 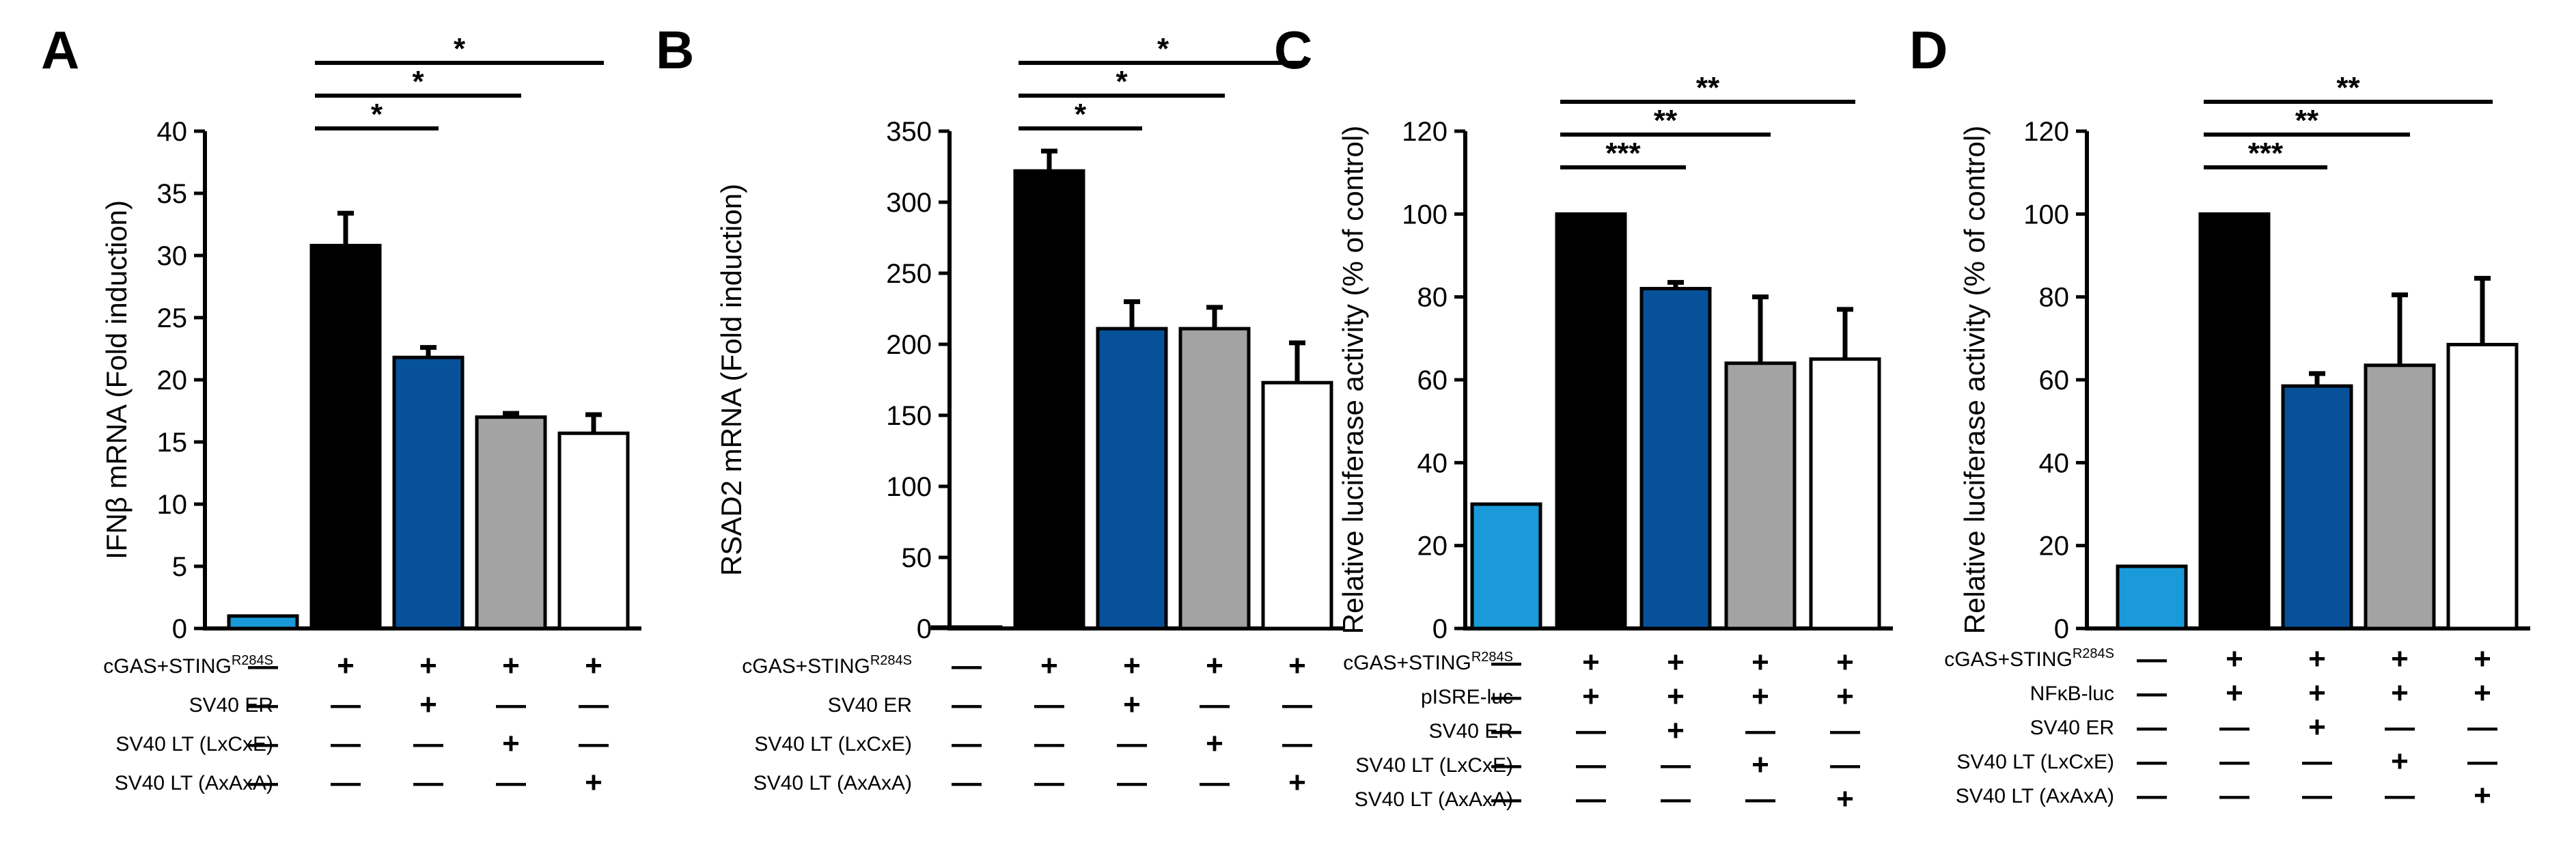 I want to click on condition-label-text: NFκB-luc, so click(x=2072, y=694).